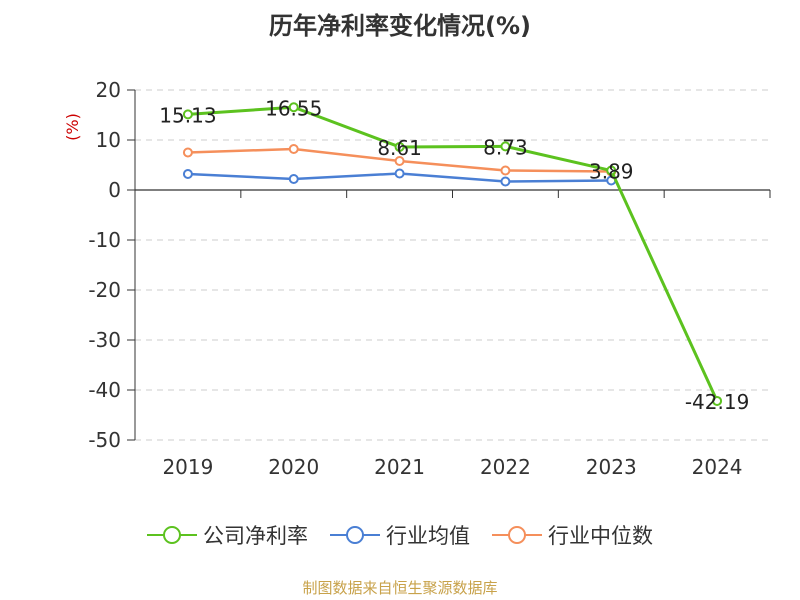 This screenshot has height=600, width=800. Describe the element at coordinates (108, 140) in the screenshot. I see `y-tick-label: 10` at that location.